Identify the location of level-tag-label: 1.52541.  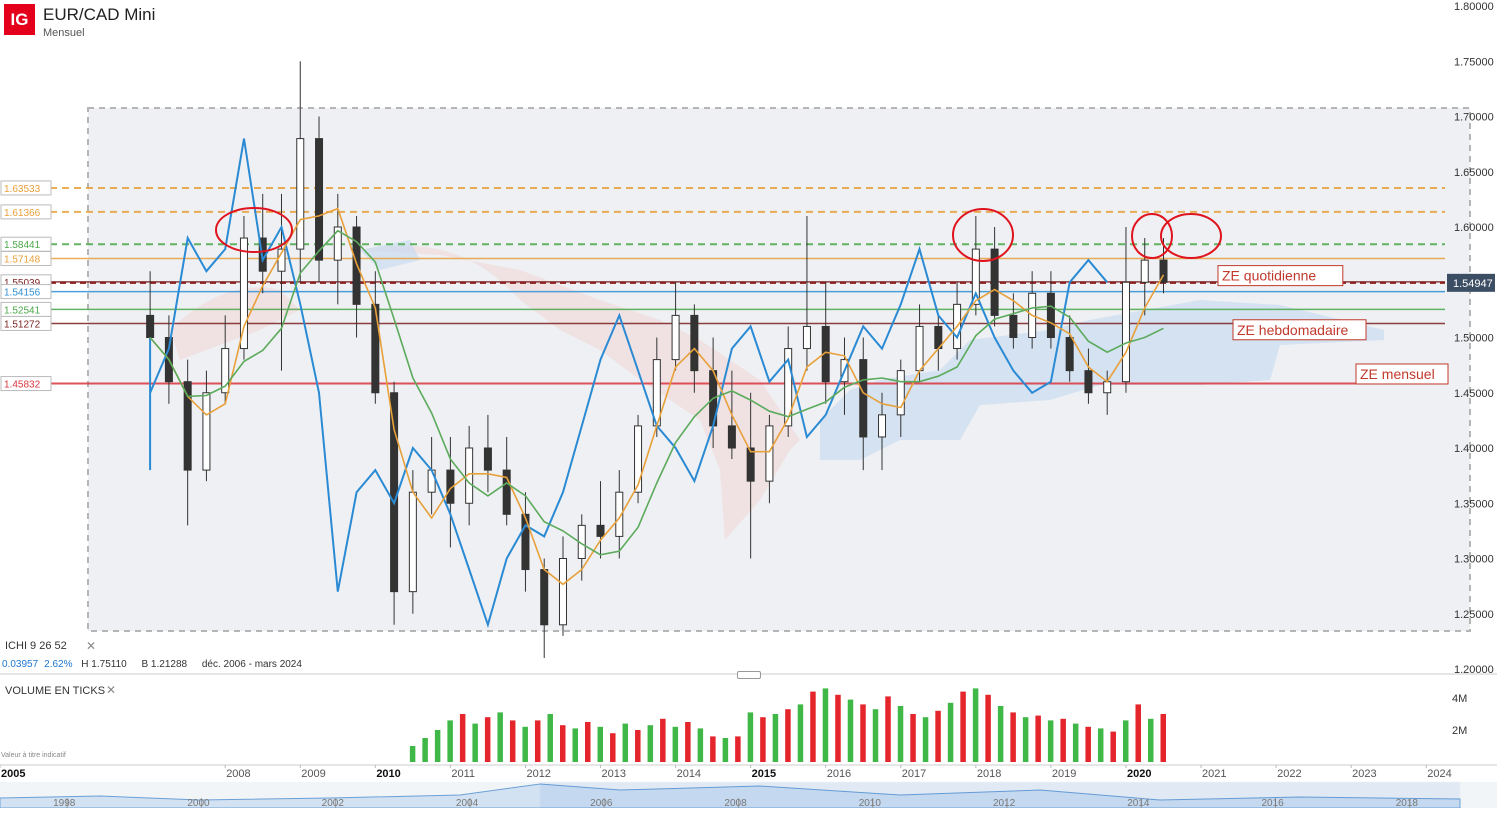
(22, 310).